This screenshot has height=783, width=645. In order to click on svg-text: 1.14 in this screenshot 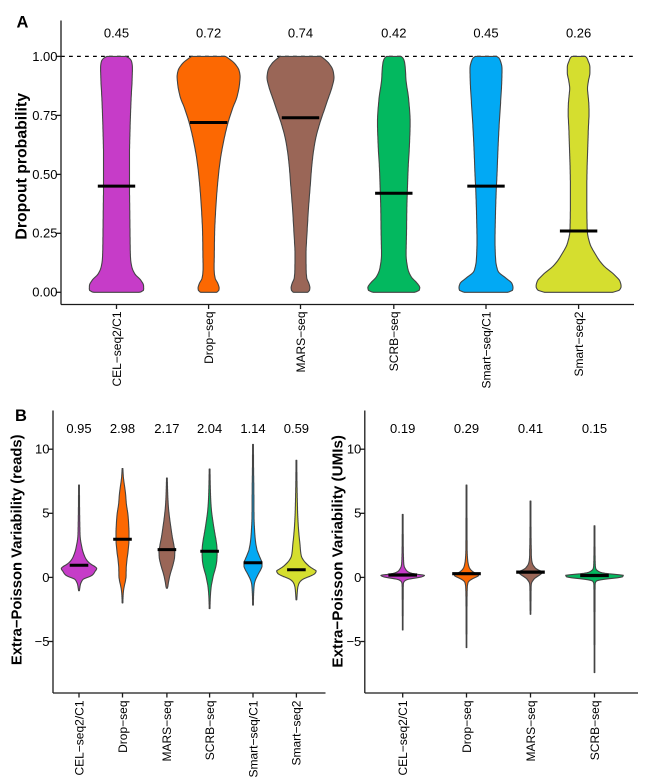, I will do `click(252, 428)`.